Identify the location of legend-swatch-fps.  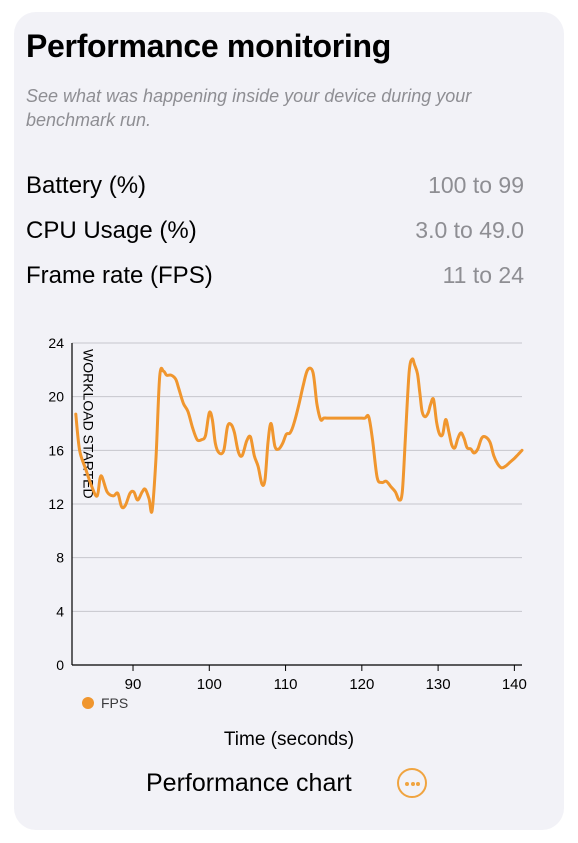
(88, 703).